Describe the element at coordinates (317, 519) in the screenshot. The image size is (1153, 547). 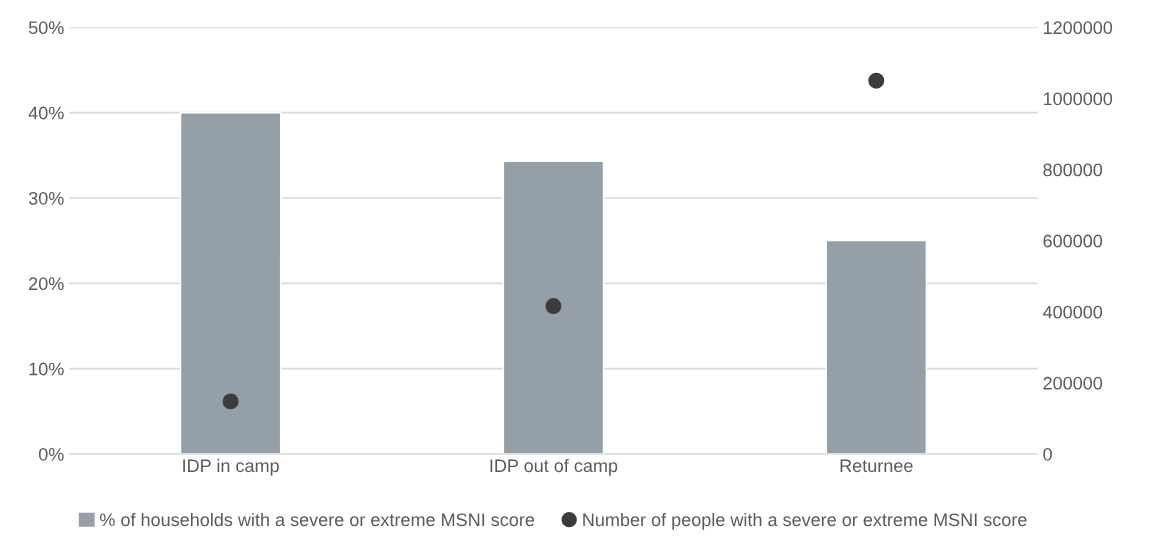
I see `legend-label: % of households with a severe or extreme MSNI score` at that location.